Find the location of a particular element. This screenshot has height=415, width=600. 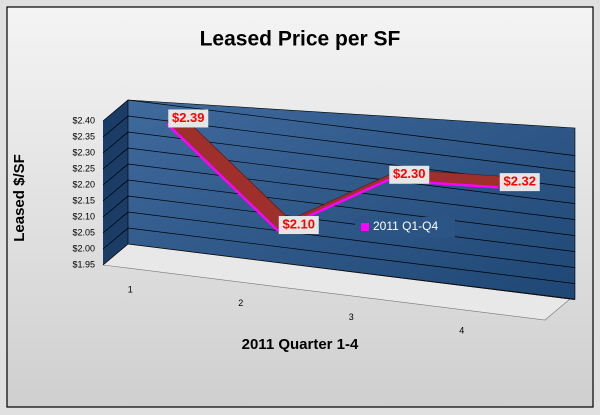

line is located at coordinates (332, 177).